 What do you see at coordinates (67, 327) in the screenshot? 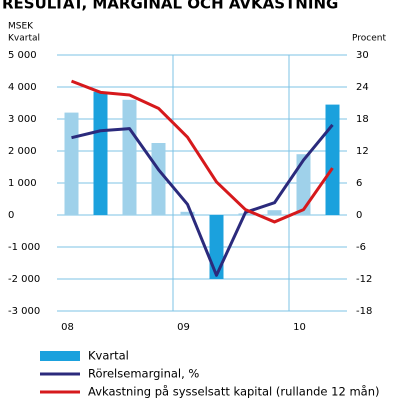
I see `x-tick-label: 08` at bounding box center [67, 327].